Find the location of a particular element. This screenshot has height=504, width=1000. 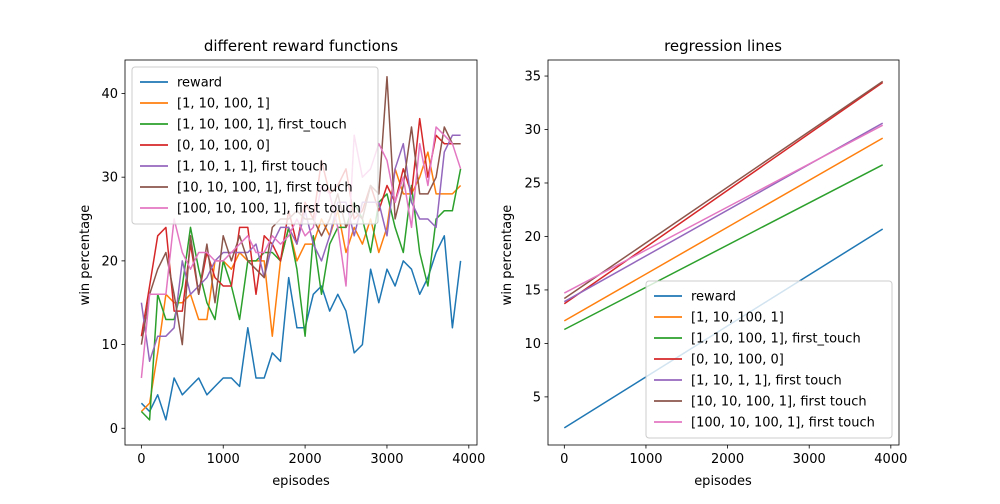

left-chart-xlabel: episodes is located at coordinates (301, 481).